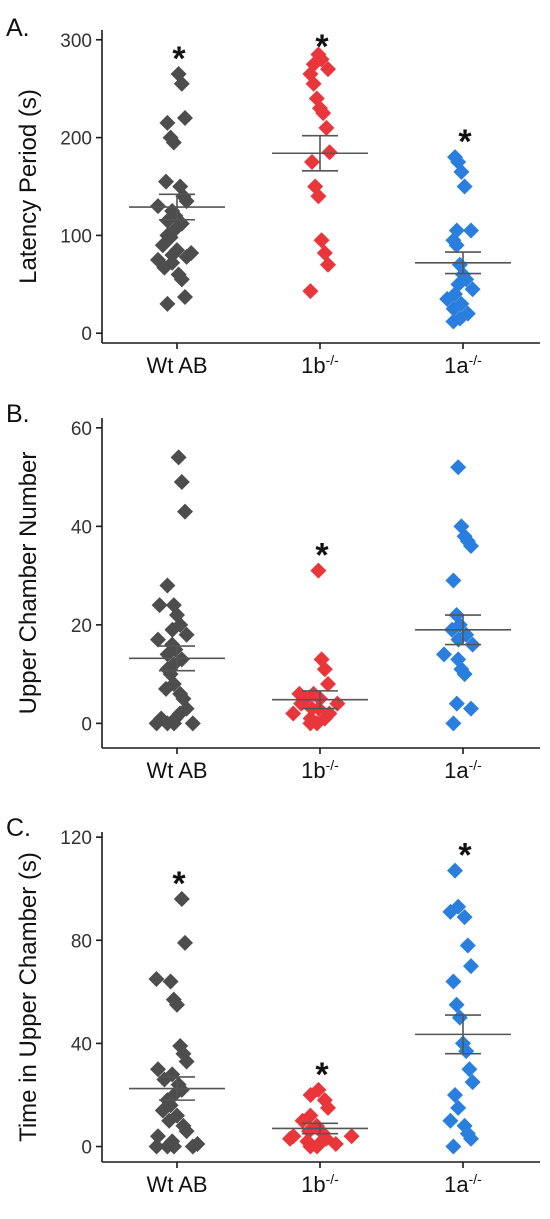  I want to click on y-tick-label: 120, so click(76, 838).